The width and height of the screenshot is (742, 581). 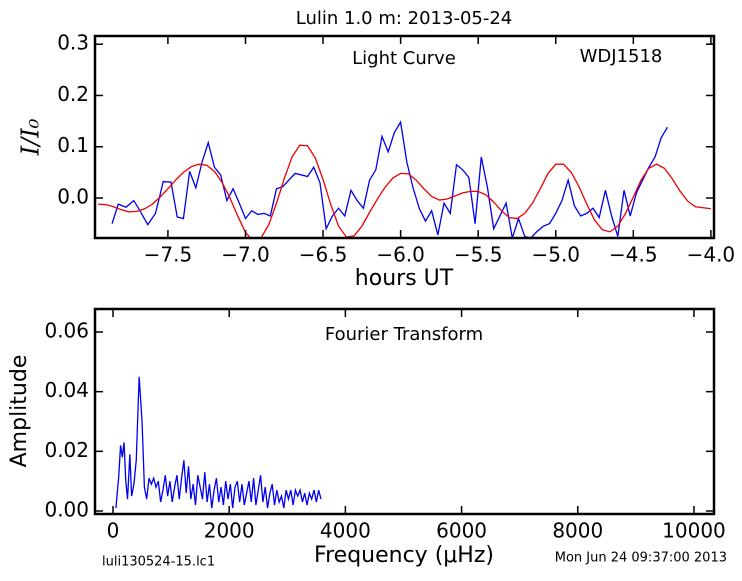 What do you see at coordinates (633, 255) in the screenshot?
I see `x-tick-label: −4.5` at bounding box center [633, 255].